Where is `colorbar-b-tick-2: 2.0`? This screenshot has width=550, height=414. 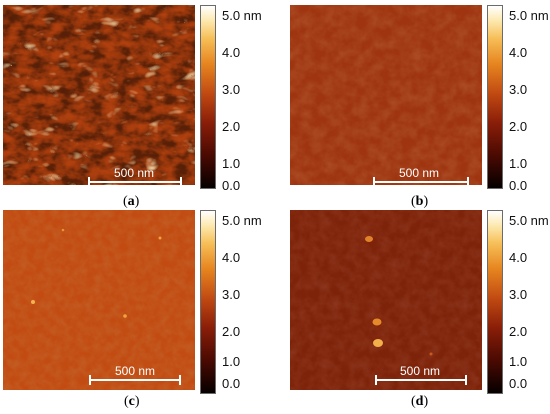 colorbar-b-tick-2: 2.0 is located at coordinates (518, 126).